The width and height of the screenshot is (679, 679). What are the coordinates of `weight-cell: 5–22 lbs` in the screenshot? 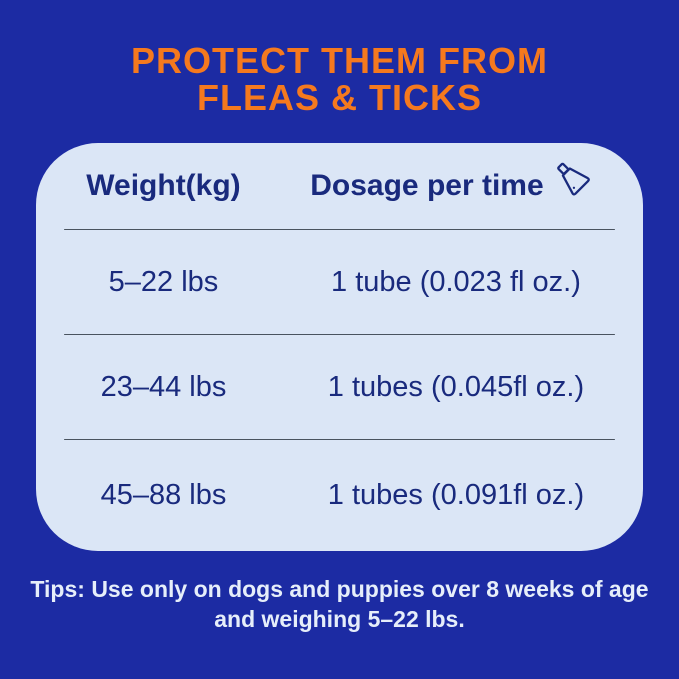 It's located at (163, 281).